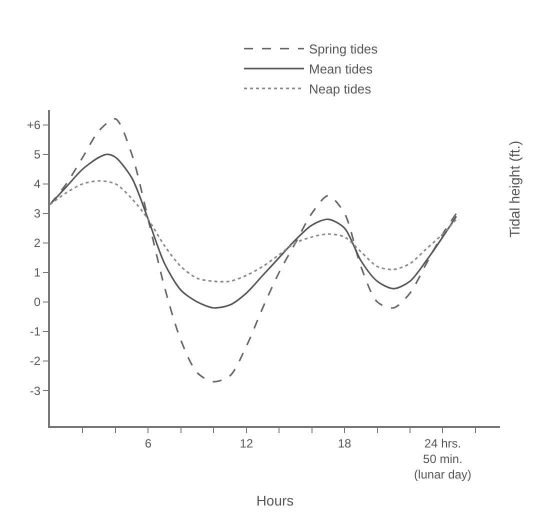  What do you see at coordinates (37, 273) in the screenshot?
I see `y-tick-label: 1` at bounding box center [37, 273].